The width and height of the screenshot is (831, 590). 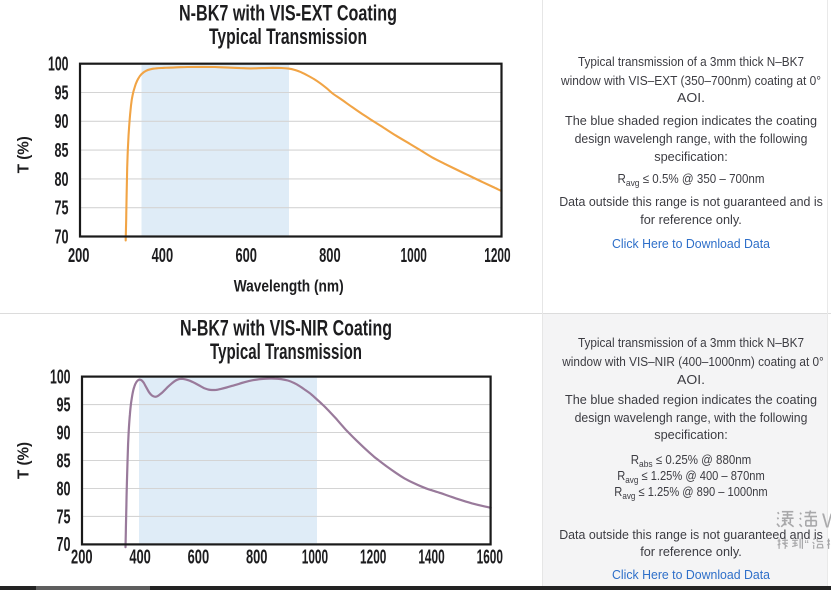 What do you see at coordinates (288, 13) in the screenshot?
I see `svg-text: N-BK7 with VIS-EXT Coating` at bounding box center [288, 13].